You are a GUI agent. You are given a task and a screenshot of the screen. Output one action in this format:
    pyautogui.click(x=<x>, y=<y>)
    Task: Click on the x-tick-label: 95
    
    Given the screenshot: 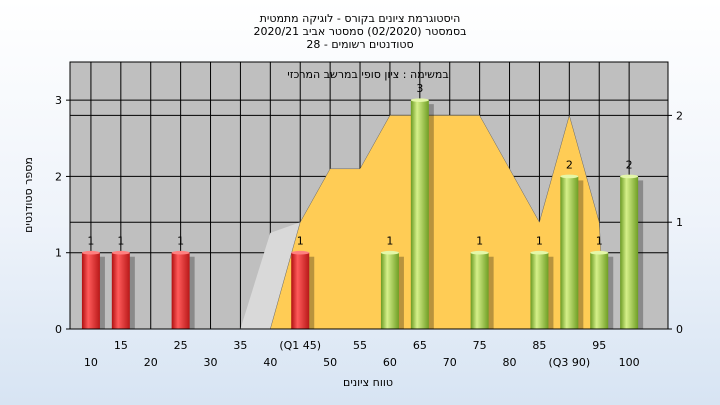 What is the action you would take?
    pyautogui.click(x=599, y=345)
    